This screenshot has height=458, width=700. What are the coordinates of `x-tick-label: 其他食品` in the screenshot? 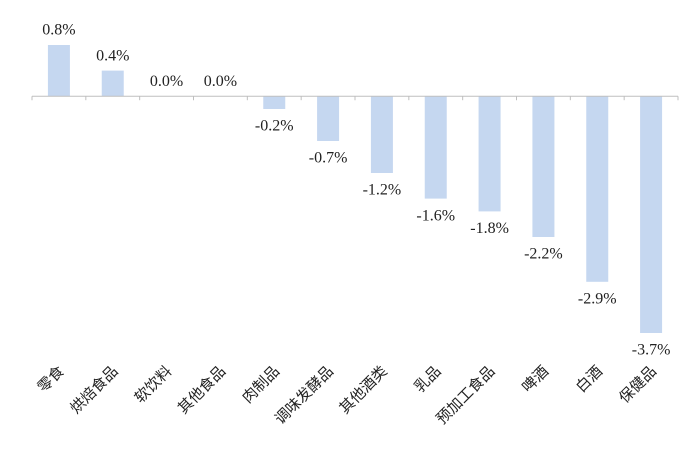 It's located at (202, 390).